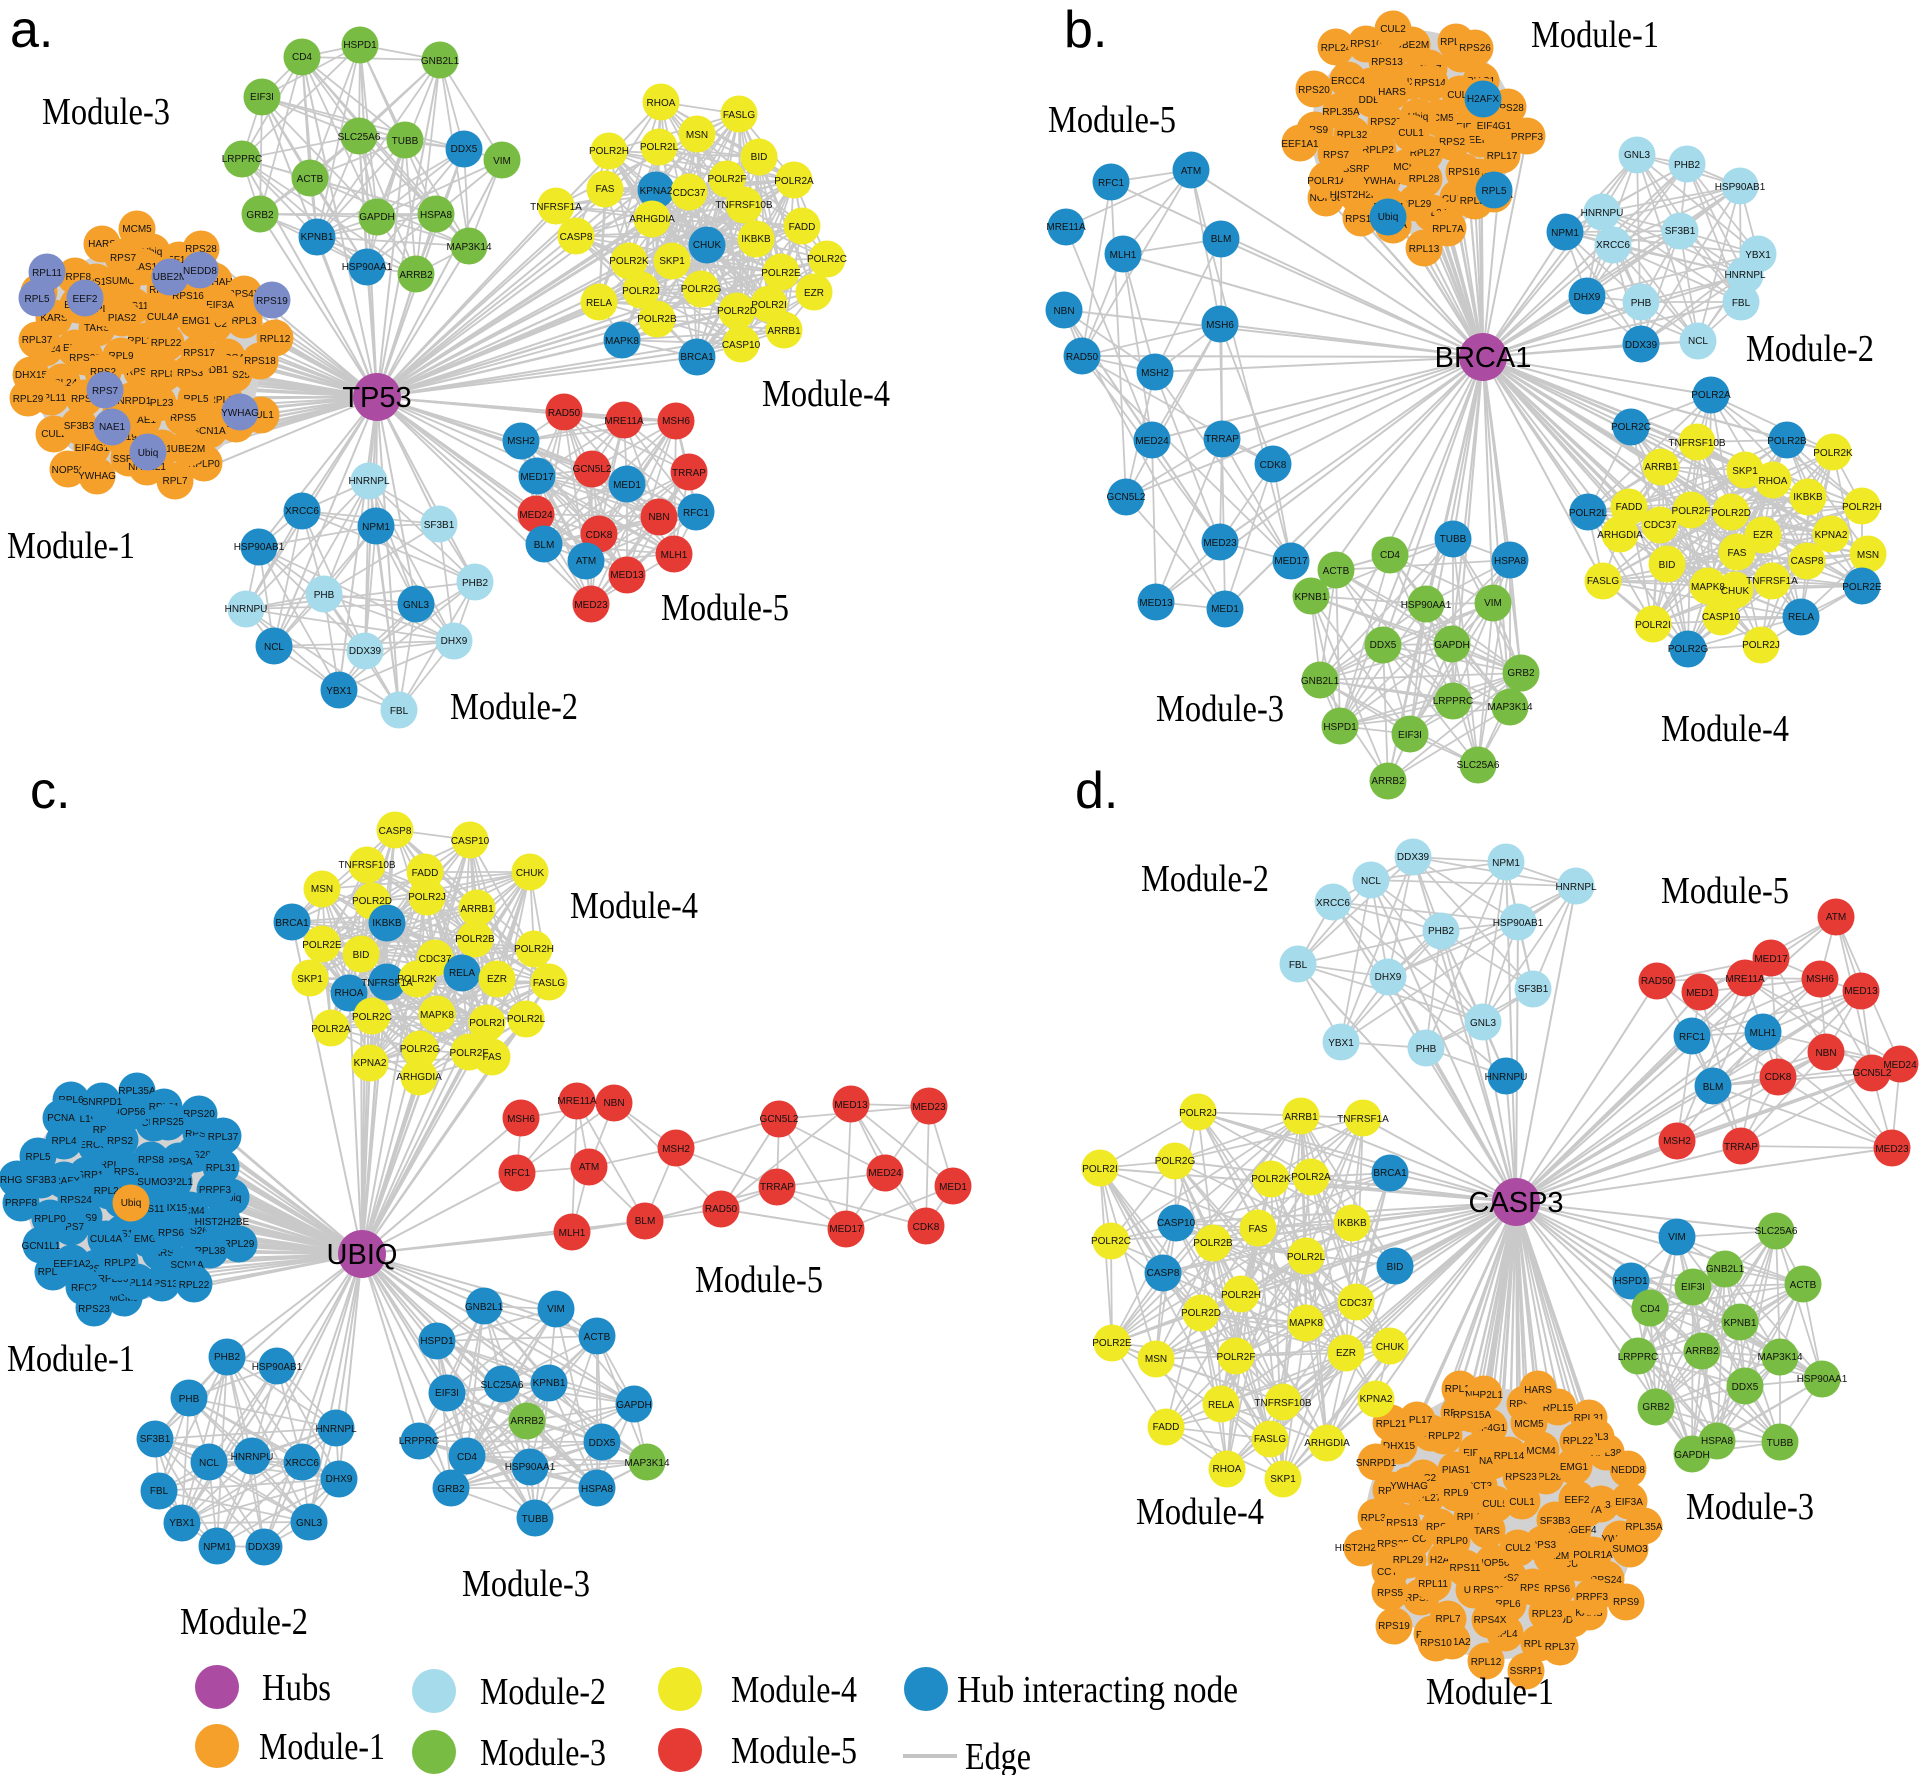 This screenshot has width=1923, height=1775. What do you see at coordinates (171, 1233) in the screenshot?
I see `svg-text: RPS6` at bounding box center [171, 1233].